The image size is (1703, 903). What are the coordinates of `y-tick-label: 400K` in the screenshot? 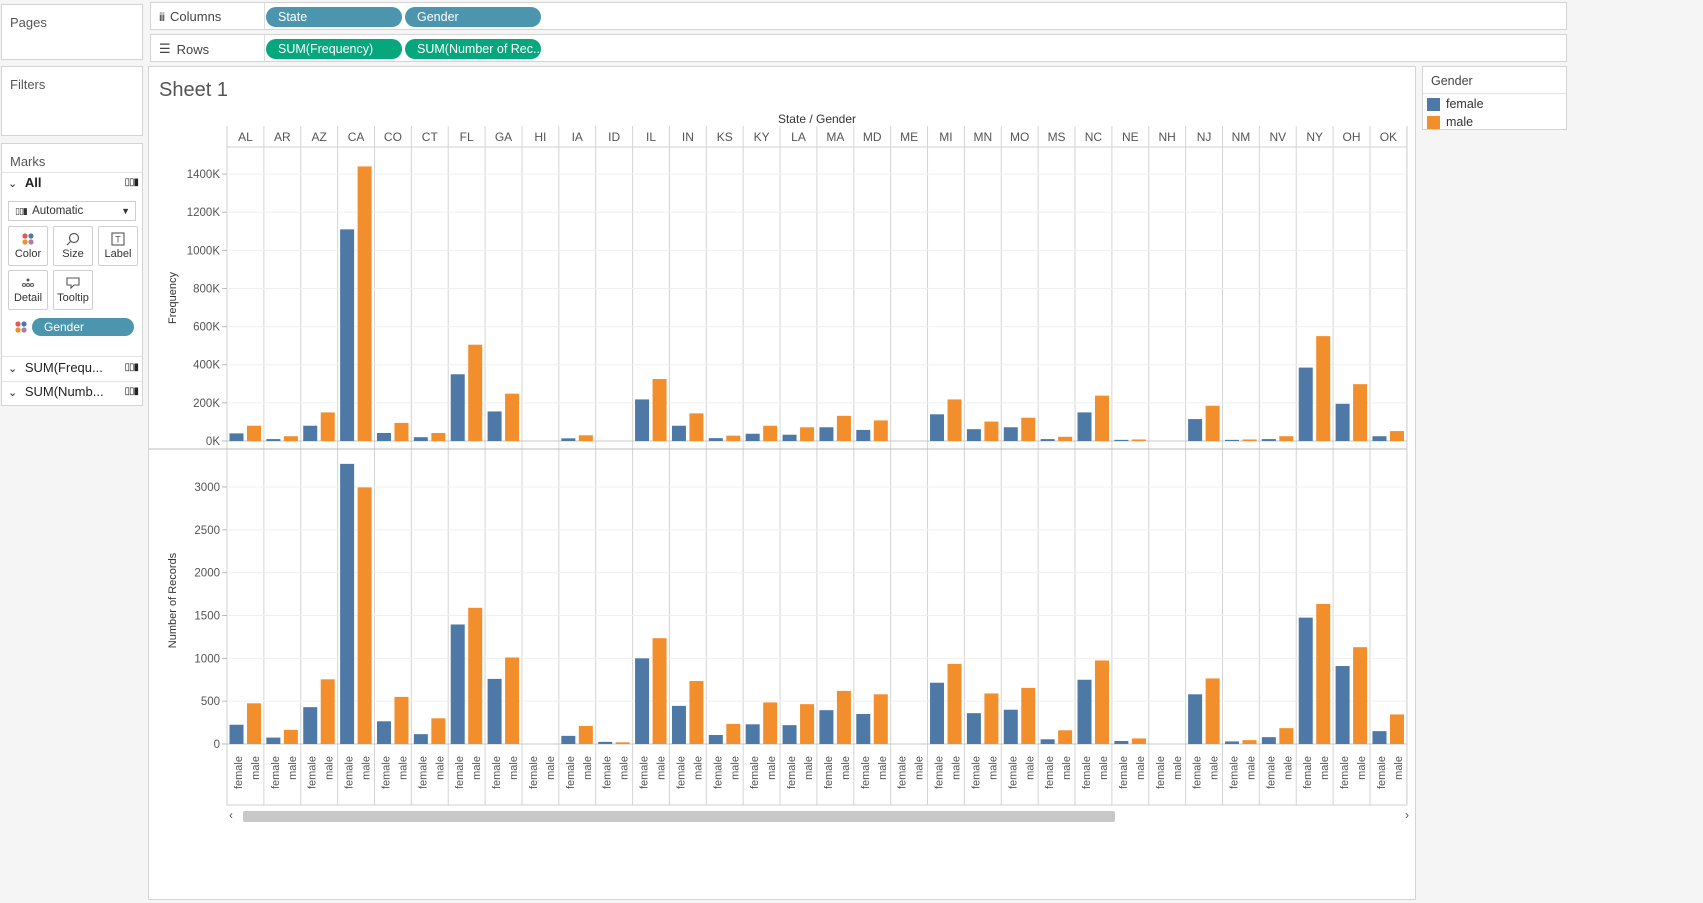 It's located at (206, 366).